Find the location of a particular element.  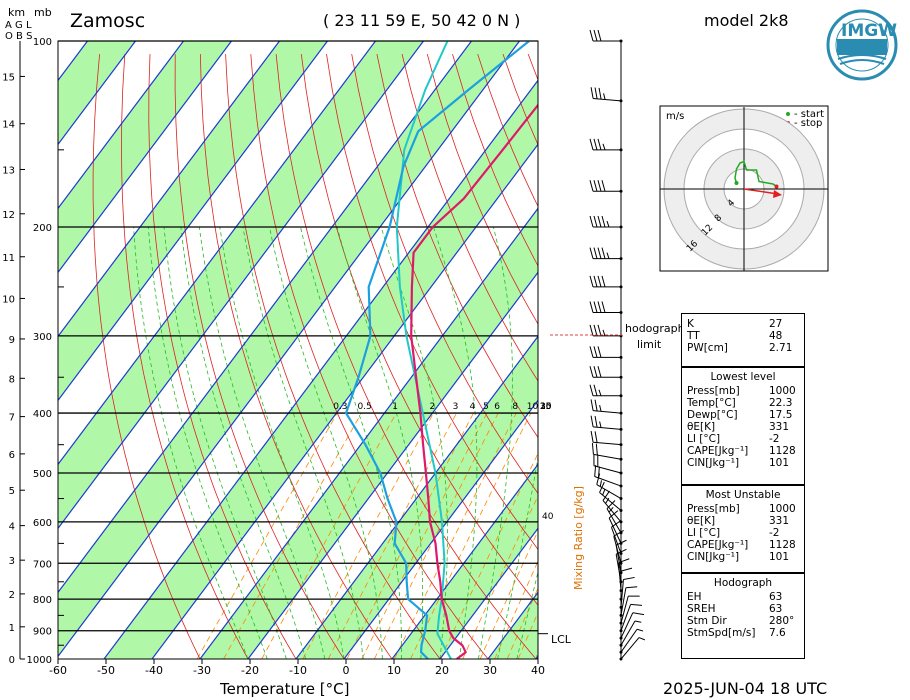

index-name: Temp[°C] is located at coordinates (711, 403).